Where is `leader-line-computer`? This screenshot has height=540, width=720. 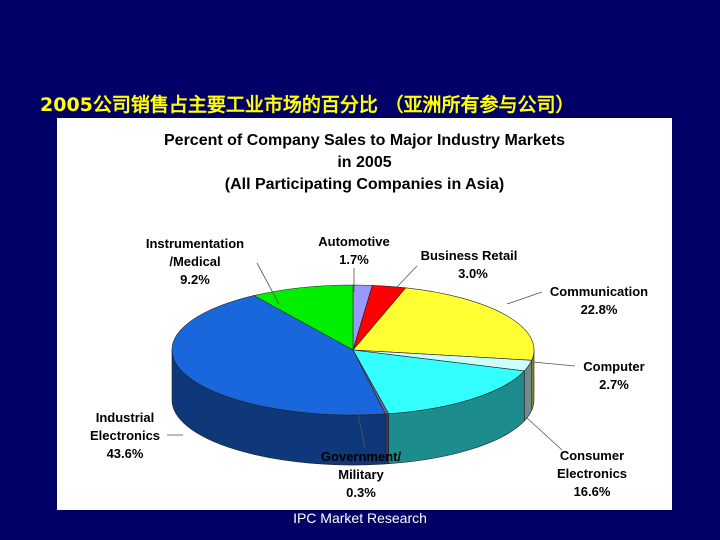 leader-line-computer is located at coordinates (554, 364).